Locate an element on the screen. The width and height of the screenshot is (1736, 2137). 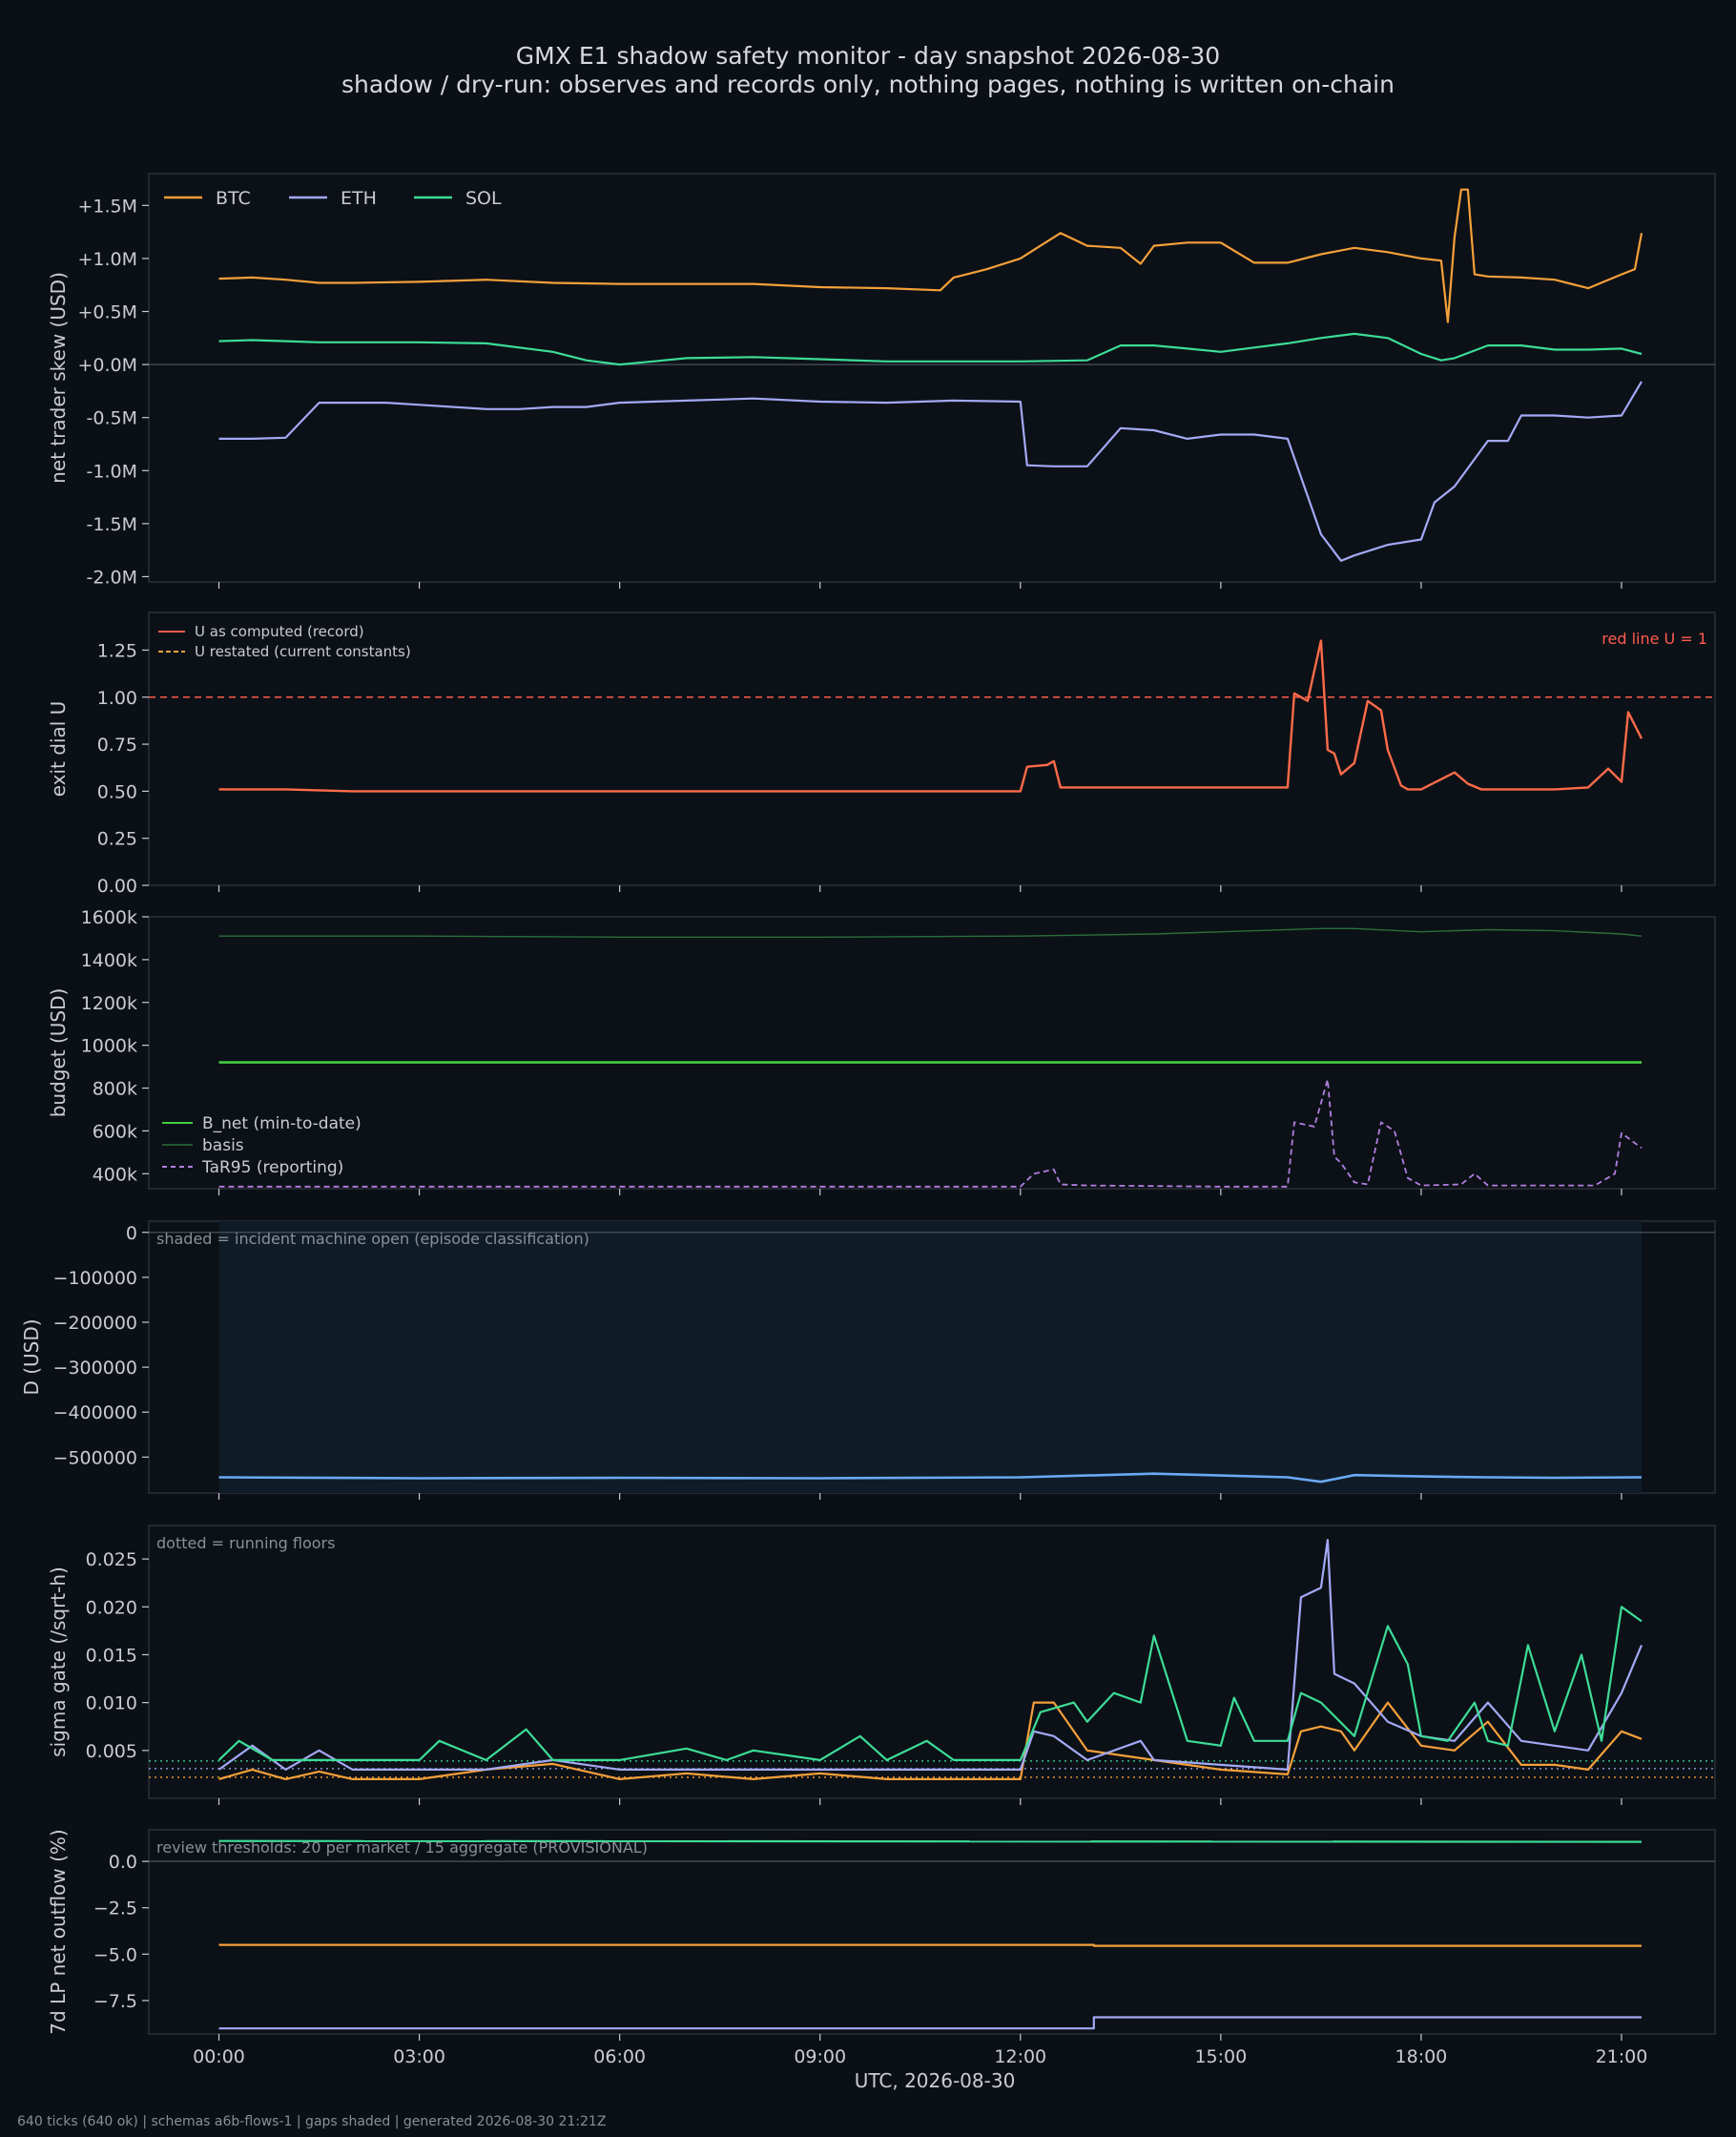
y-tick-label: 1200k is located at coordinates (109, 1003).